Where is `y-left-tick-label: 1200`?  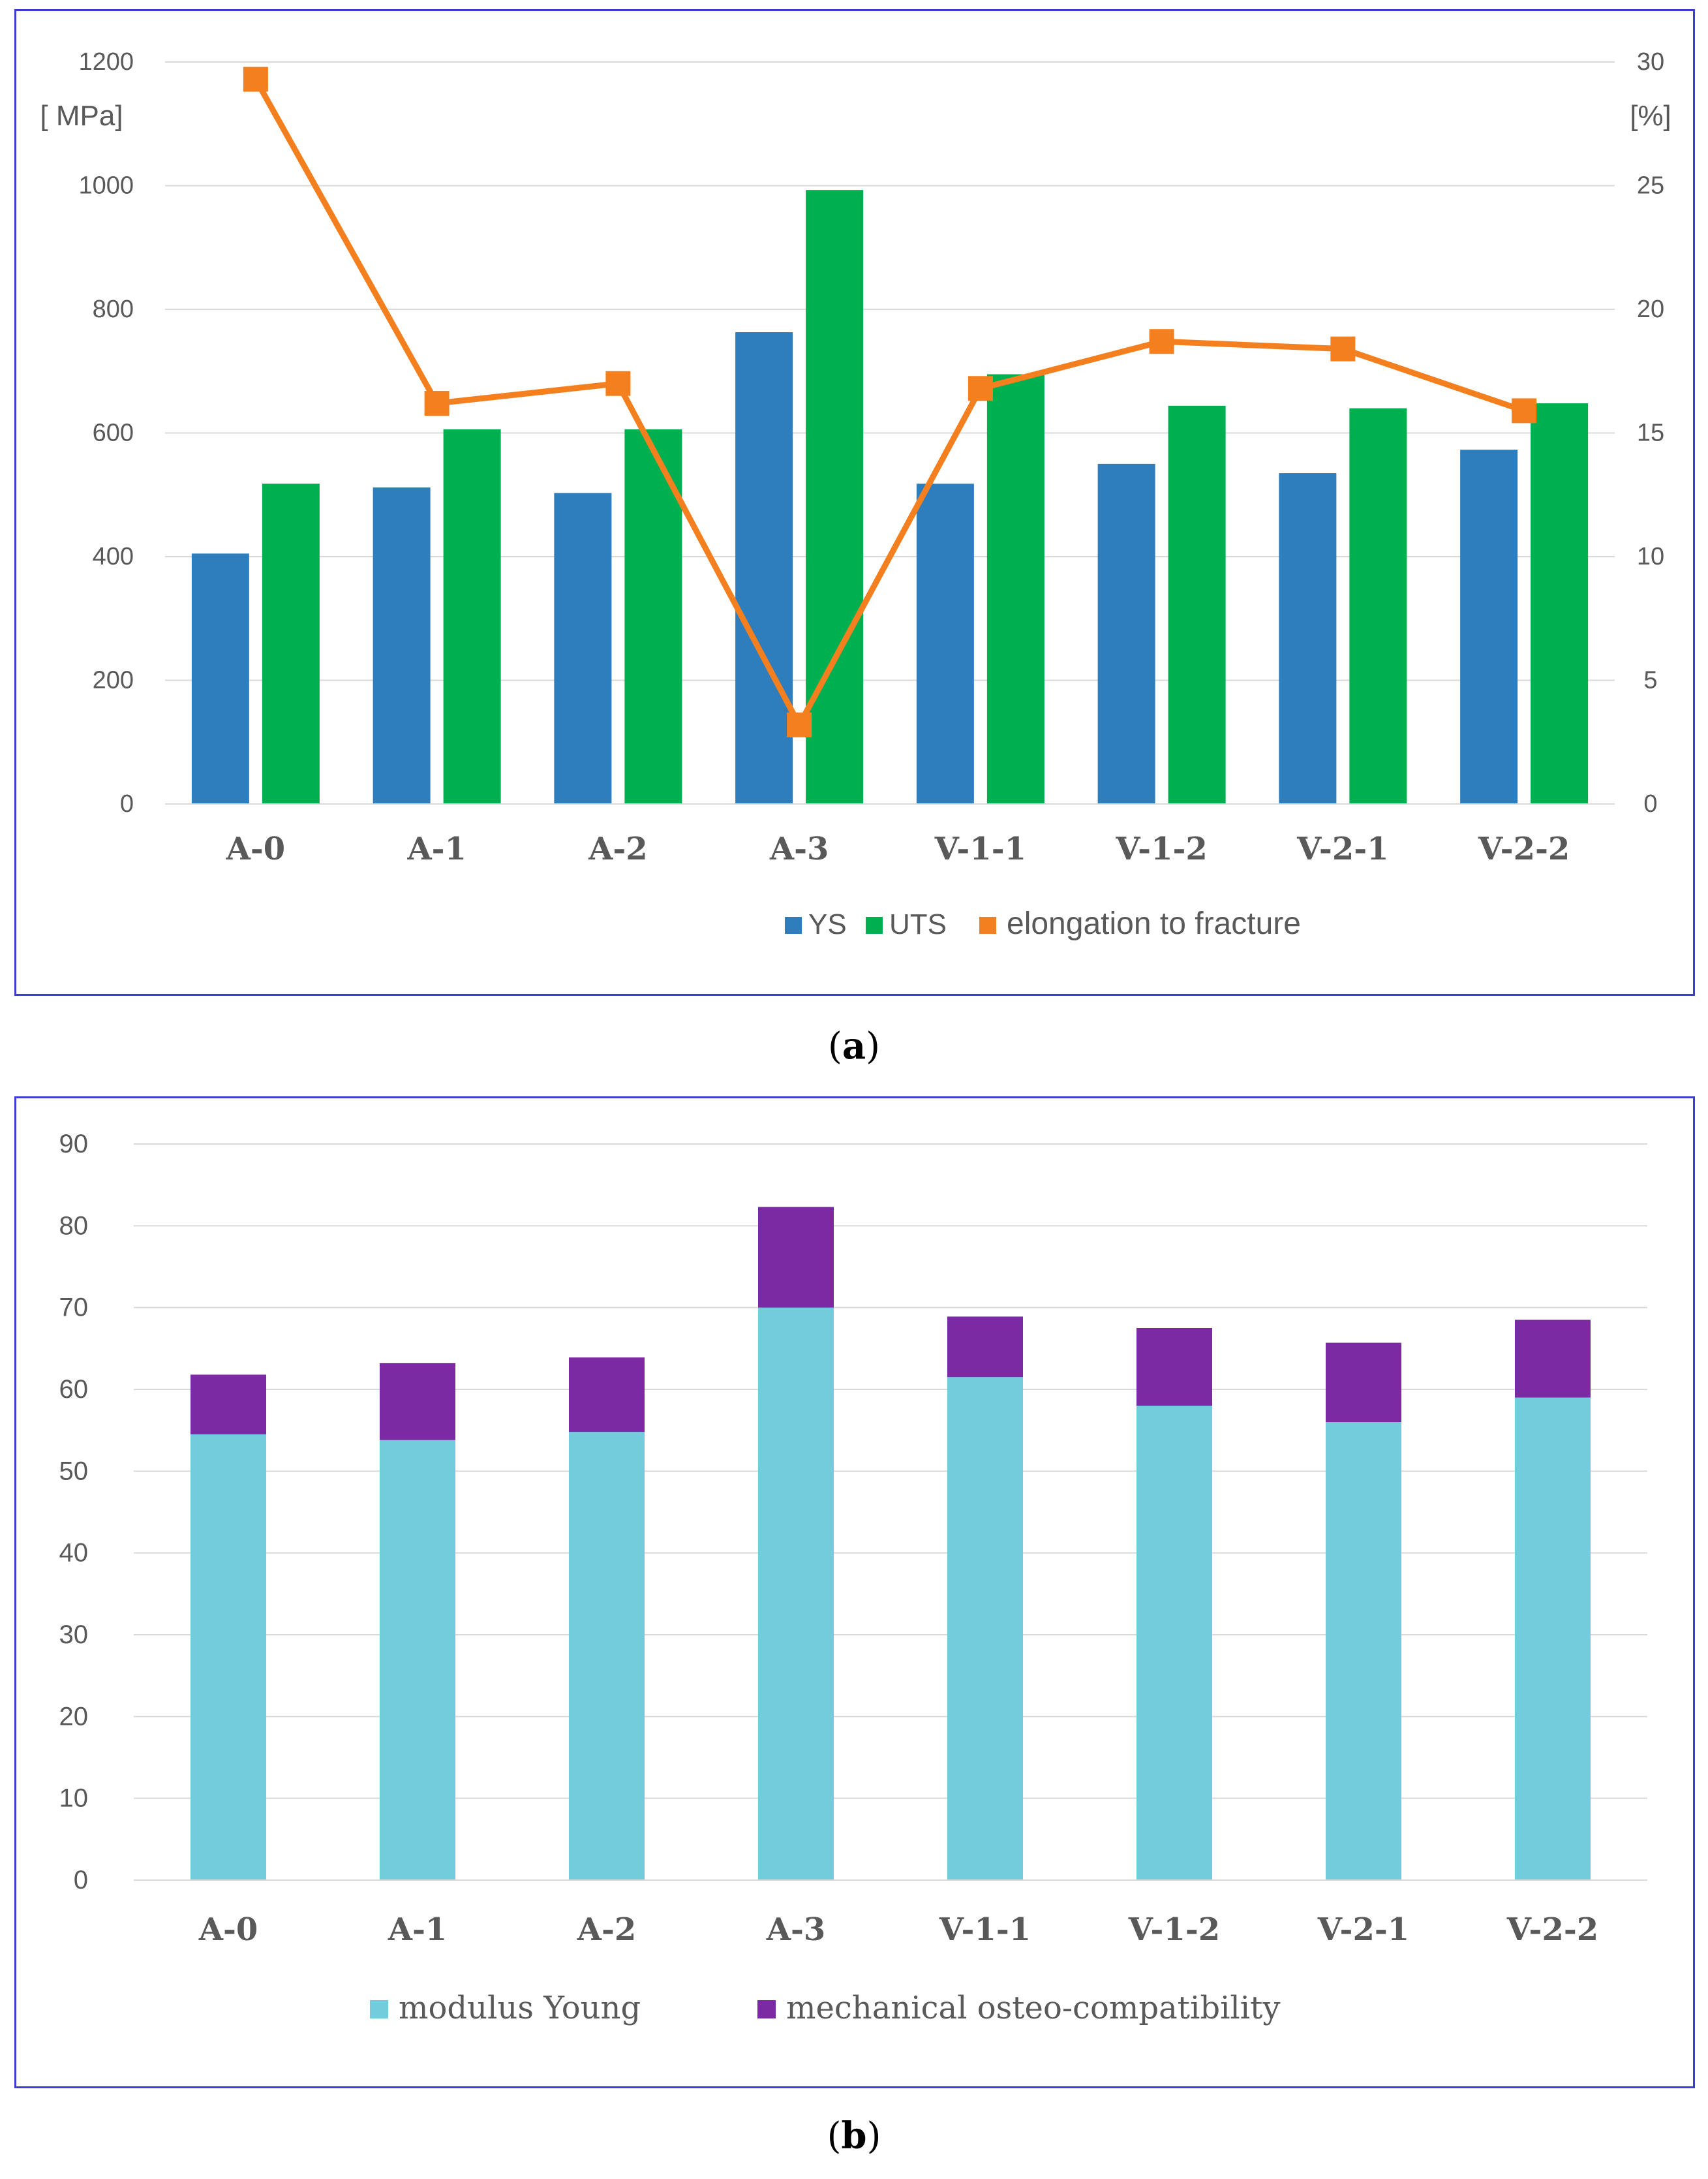 y-left-tick-label: 1200 is located at coordinates (106, 62).